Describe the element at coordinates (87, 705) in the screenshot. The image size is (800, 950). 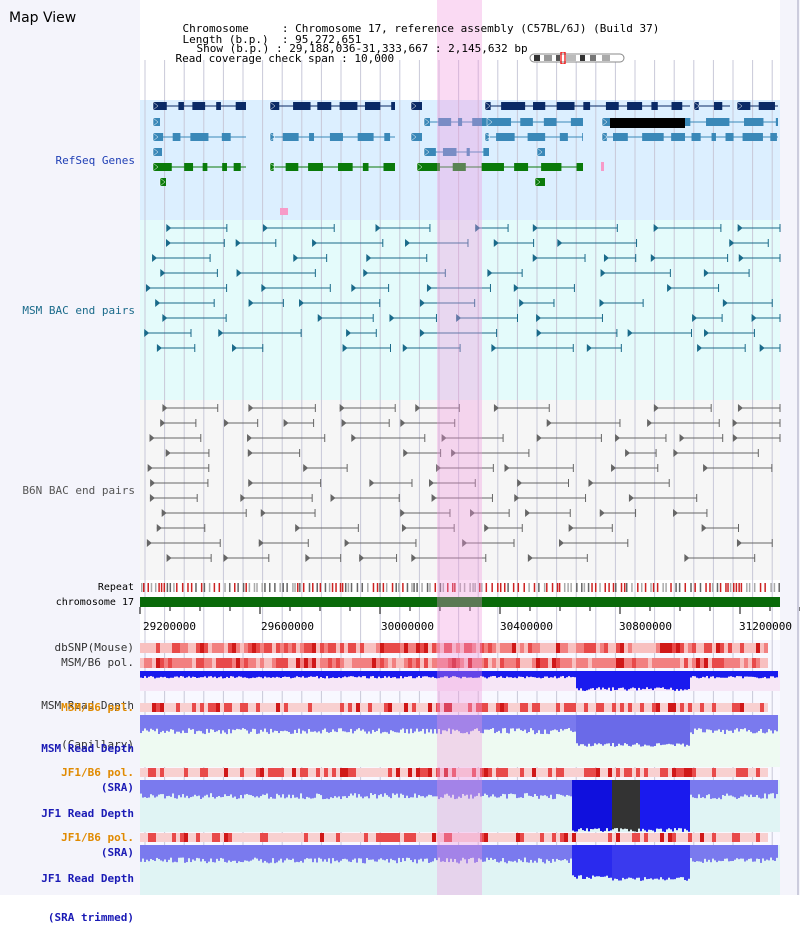
I see `msm-depth-cap-line1: MSM Read Depth` at that location.